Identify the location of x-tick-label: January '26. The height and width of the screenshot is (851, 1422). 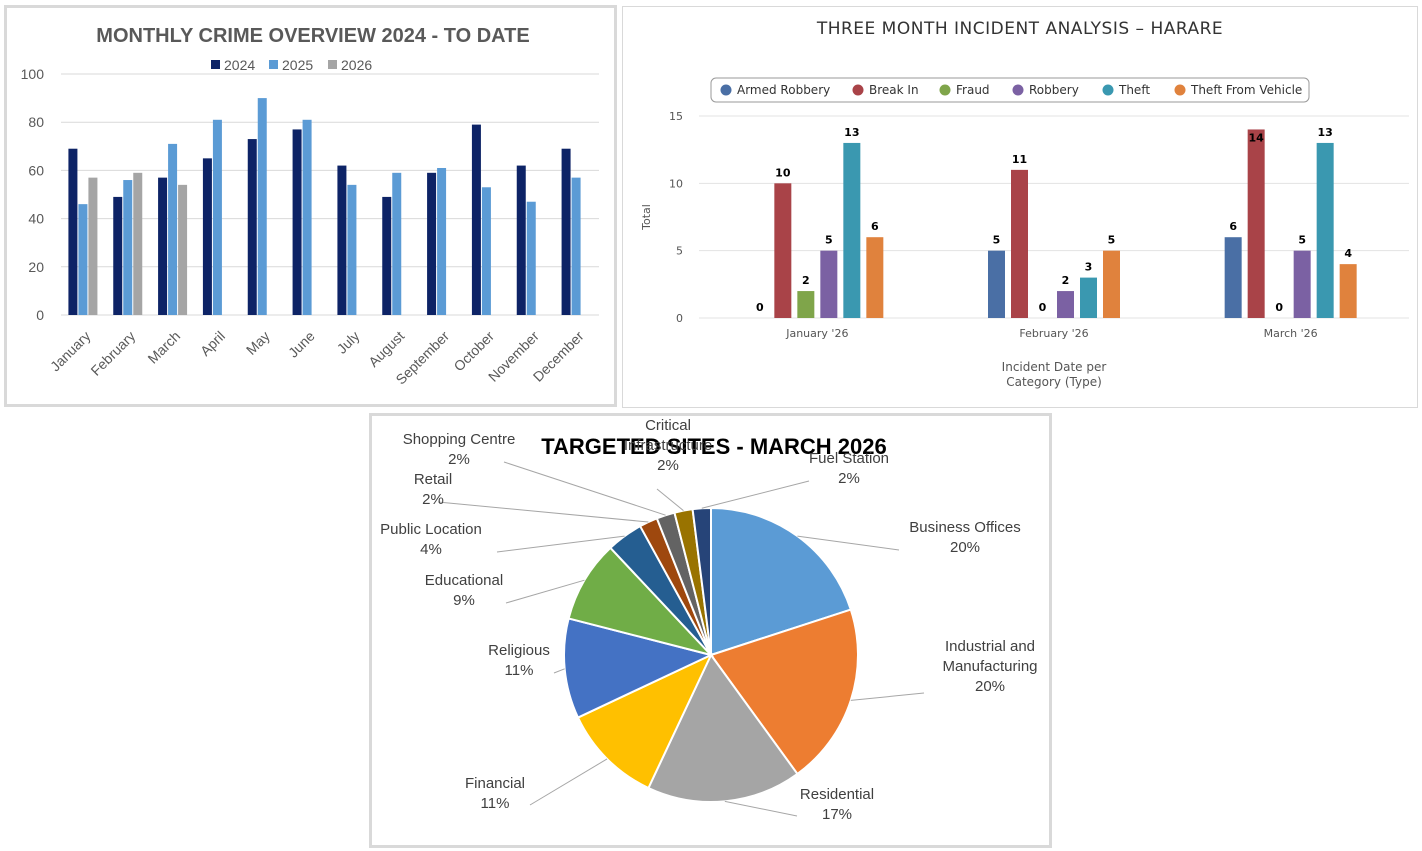
(816, 333).